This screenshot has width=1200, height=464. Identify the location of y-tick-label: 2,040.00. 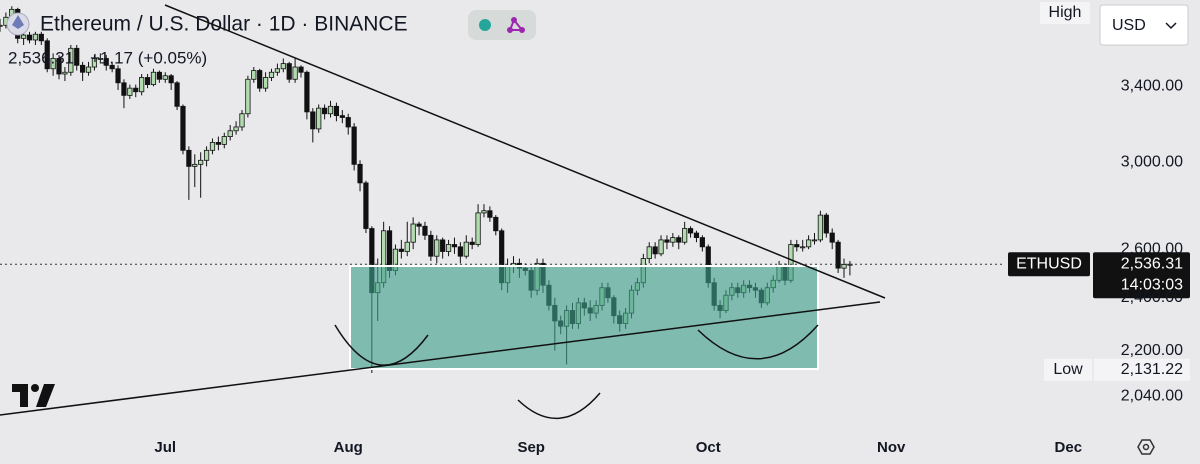
(1152, 396).